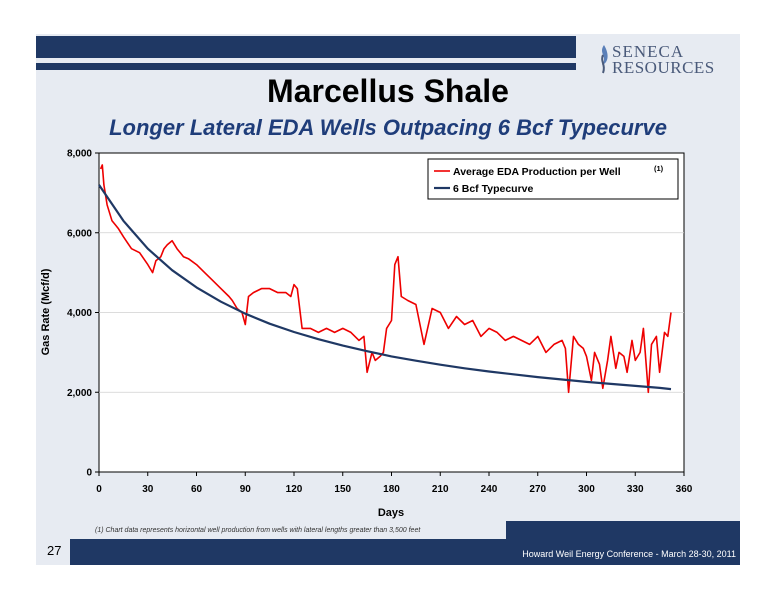 Image resolution: width=776 pixels, height=600 pixels. I want to click on footer-cut, so click(271, 530).